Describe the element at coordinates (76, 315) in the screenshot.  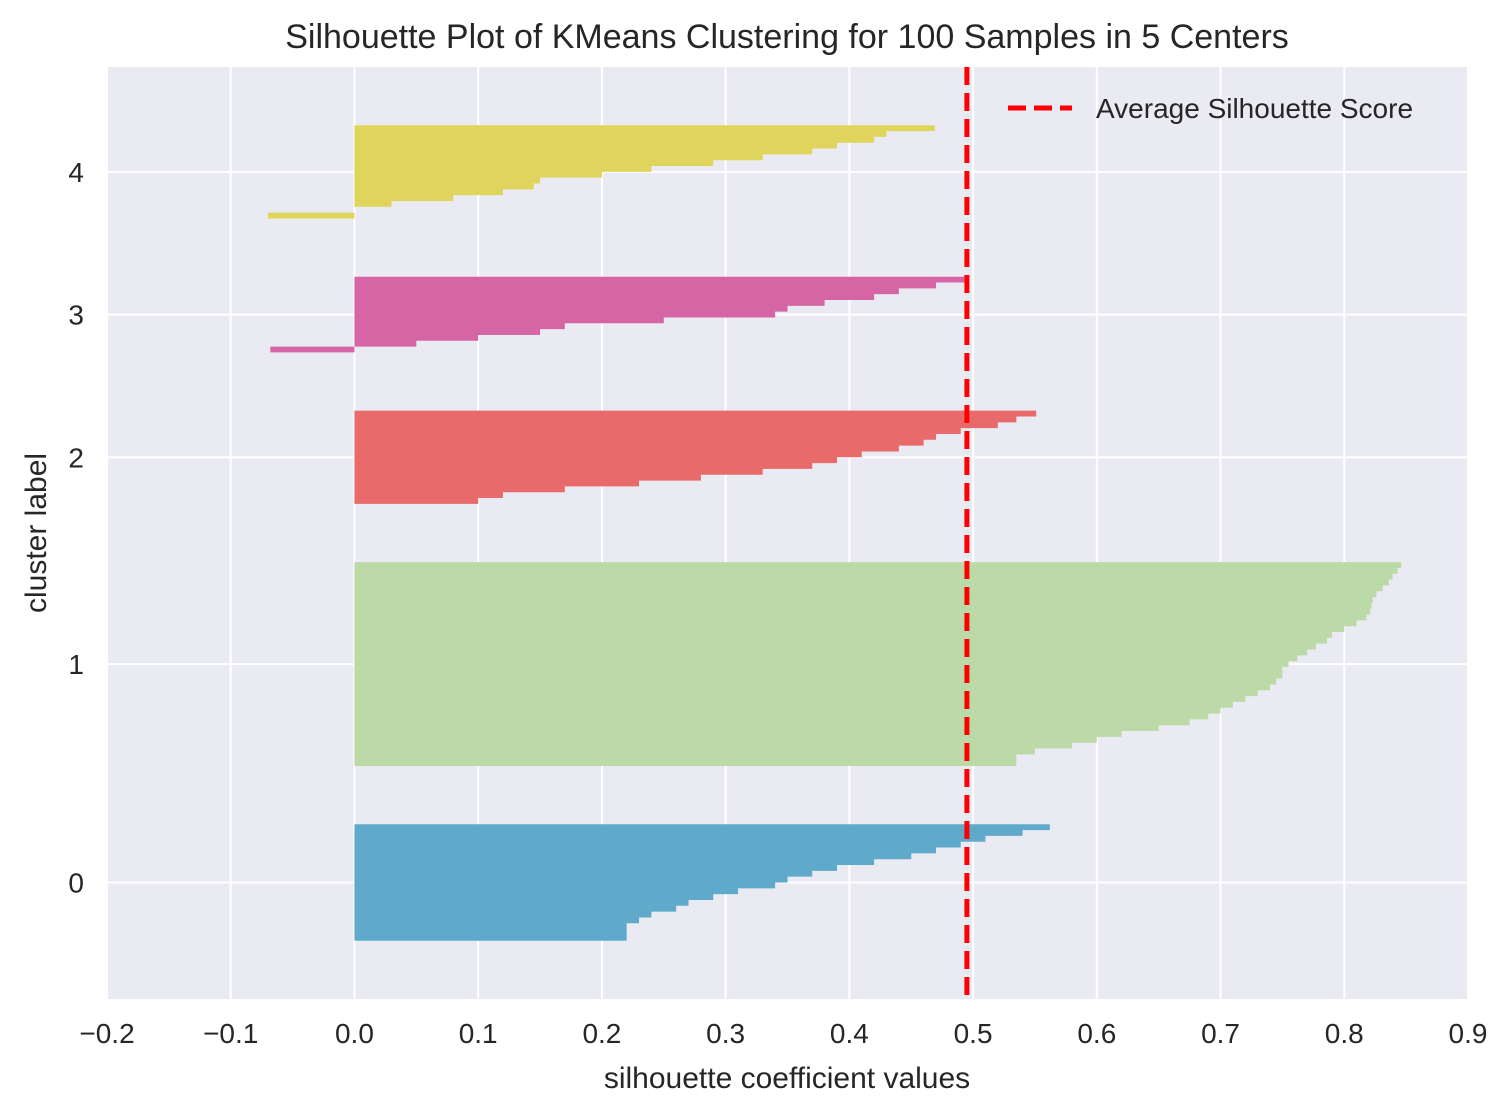
I see `y-tick-label: 3` at that location.